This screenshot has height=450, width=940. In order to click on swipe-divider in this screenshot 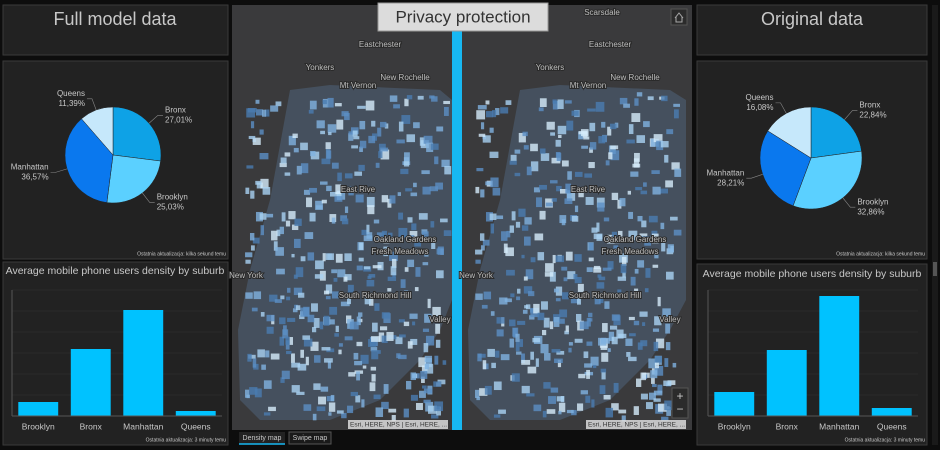, I will do `click(457, 217)`.